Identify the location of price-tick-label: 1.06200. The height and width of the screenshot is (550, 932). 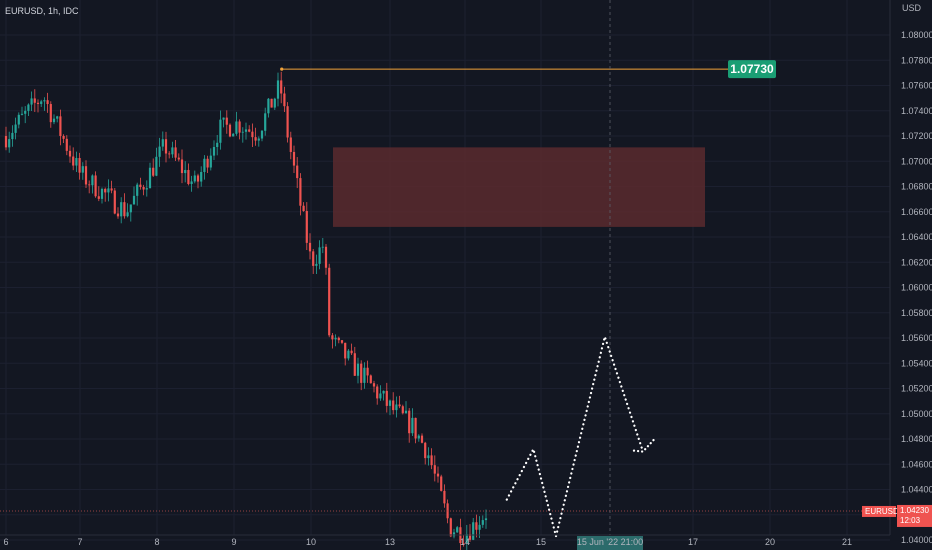
(916, 262).